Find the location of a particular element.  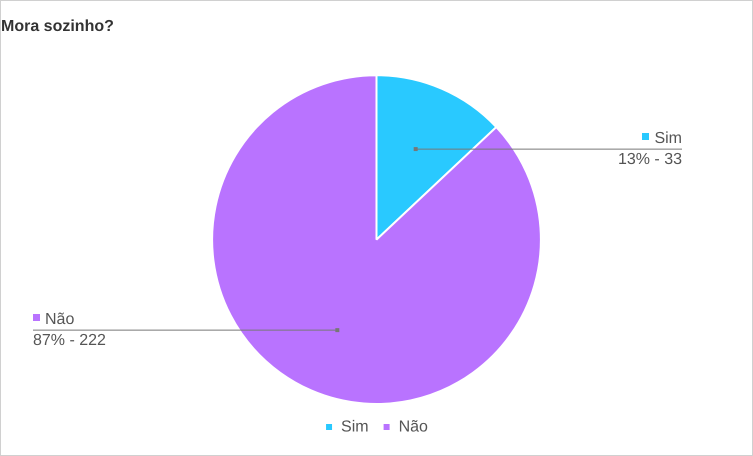

legend-label: Sim is located at coordinates (667, 139).